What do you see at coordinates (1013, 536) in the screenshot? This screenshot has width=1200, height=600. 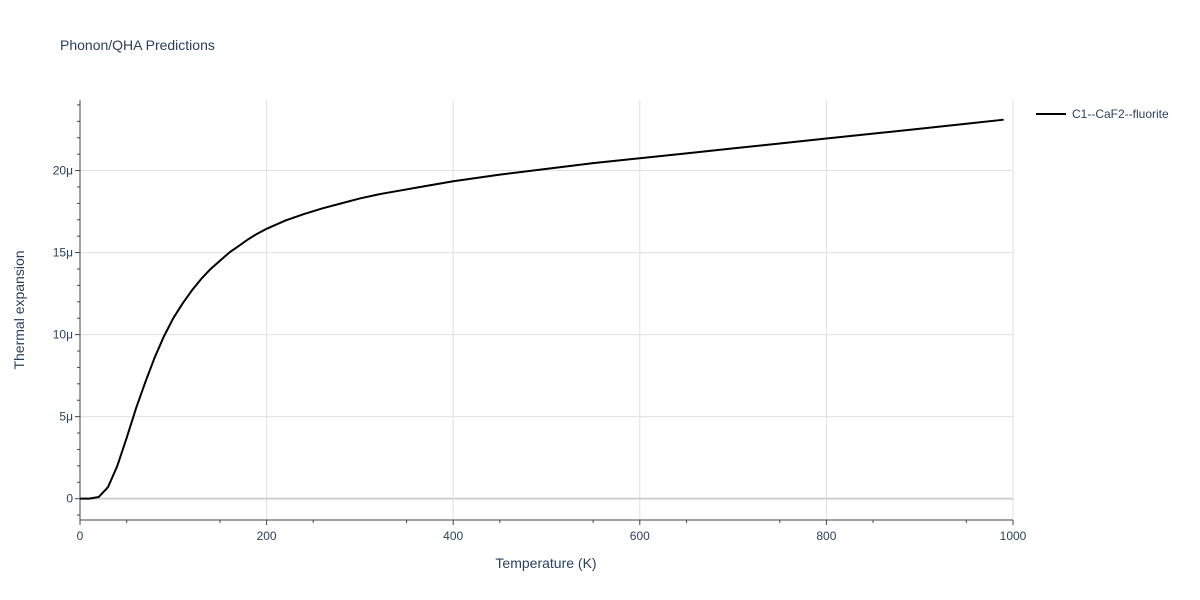 I see `x-tick-label: 1000` at bounding box center [1013, 536].